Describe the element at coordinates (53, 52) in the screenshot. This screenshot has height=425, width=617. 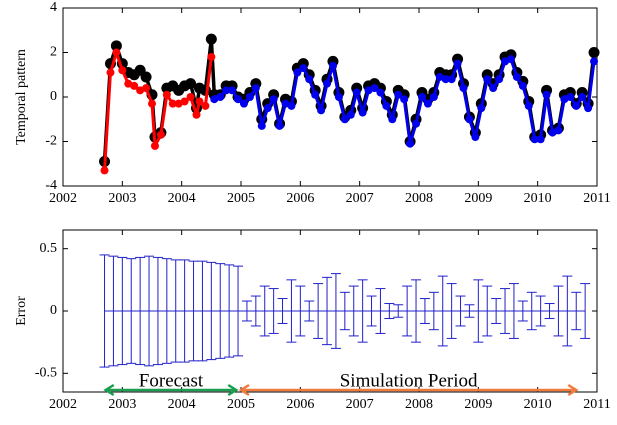
I see `y-tick-label: 2` at that location.